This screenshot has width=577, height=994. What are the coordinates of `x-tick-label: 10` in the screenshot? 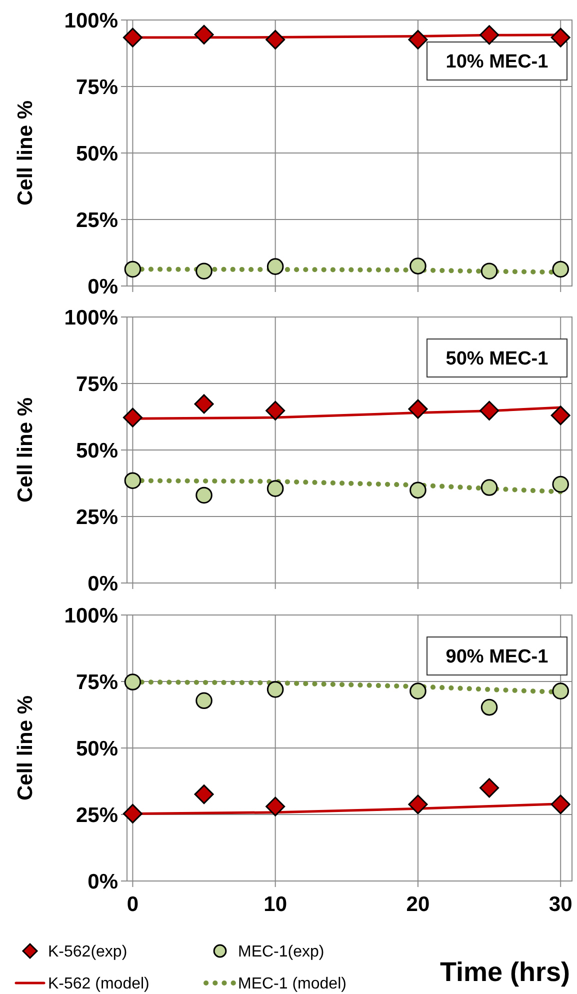 It's located at (276, 904).